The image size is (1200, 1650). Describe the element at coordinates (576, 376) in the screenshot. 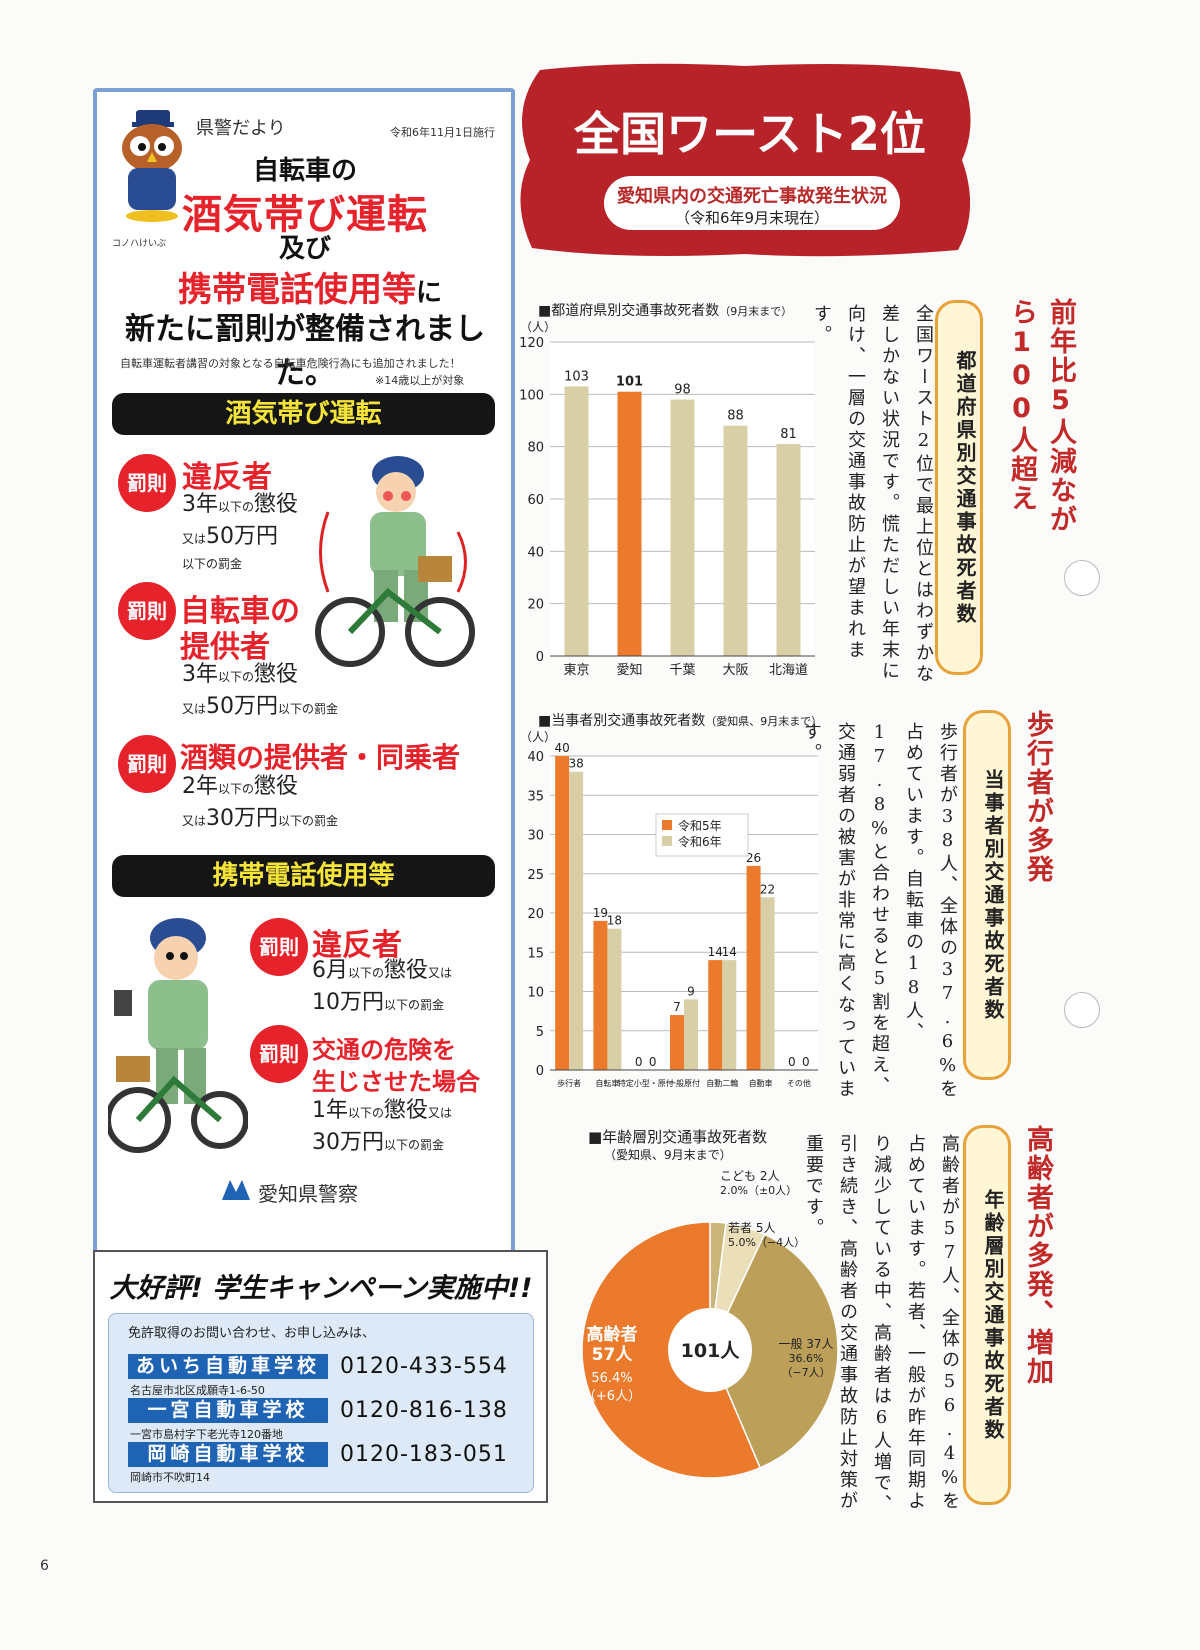

I see `chart1-value-label: 103` at that location.